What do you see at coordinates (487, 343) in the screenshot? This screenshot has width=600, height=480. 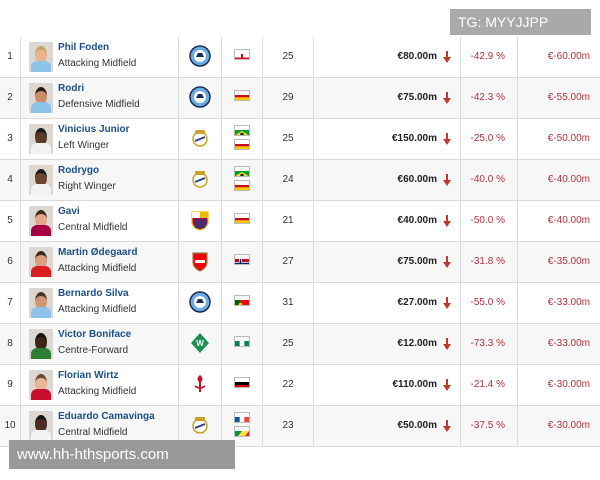 I see `percent-change: -73.3 %` at bounding box center [487, 343].